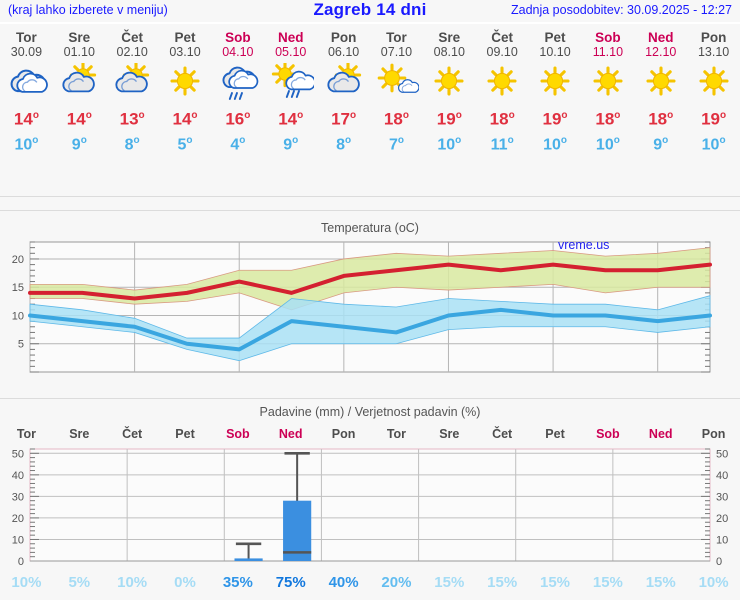 The width and height of the screenshot is (740, 600). What do you see at coordinates (185, 98) in the screenshot?
I see `day-column: Pet 03.10 14o 5o` at bounding box center [185, 98].